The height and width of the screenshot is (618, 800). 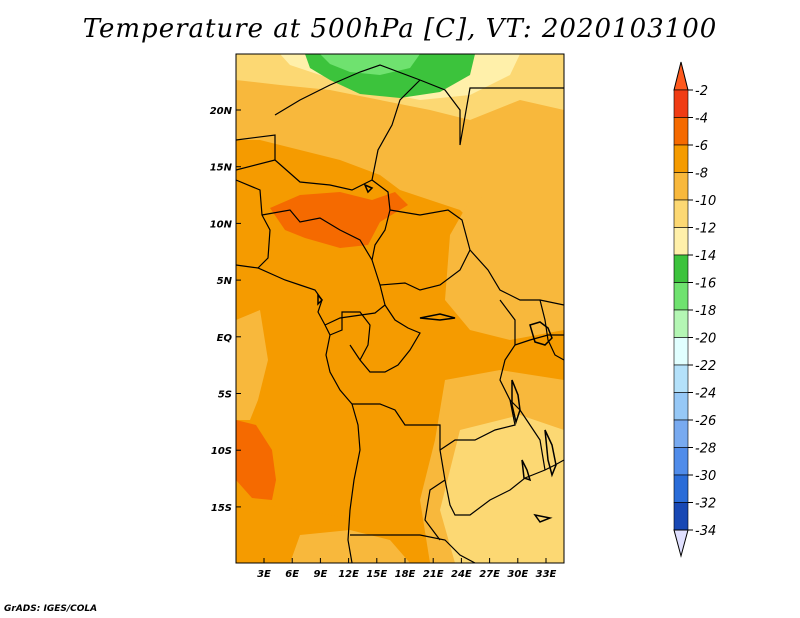 What do you see at coordinates (705, 449) in the screenshot?
I see `colorbar-label: -28` at bounding box center [705, 449].